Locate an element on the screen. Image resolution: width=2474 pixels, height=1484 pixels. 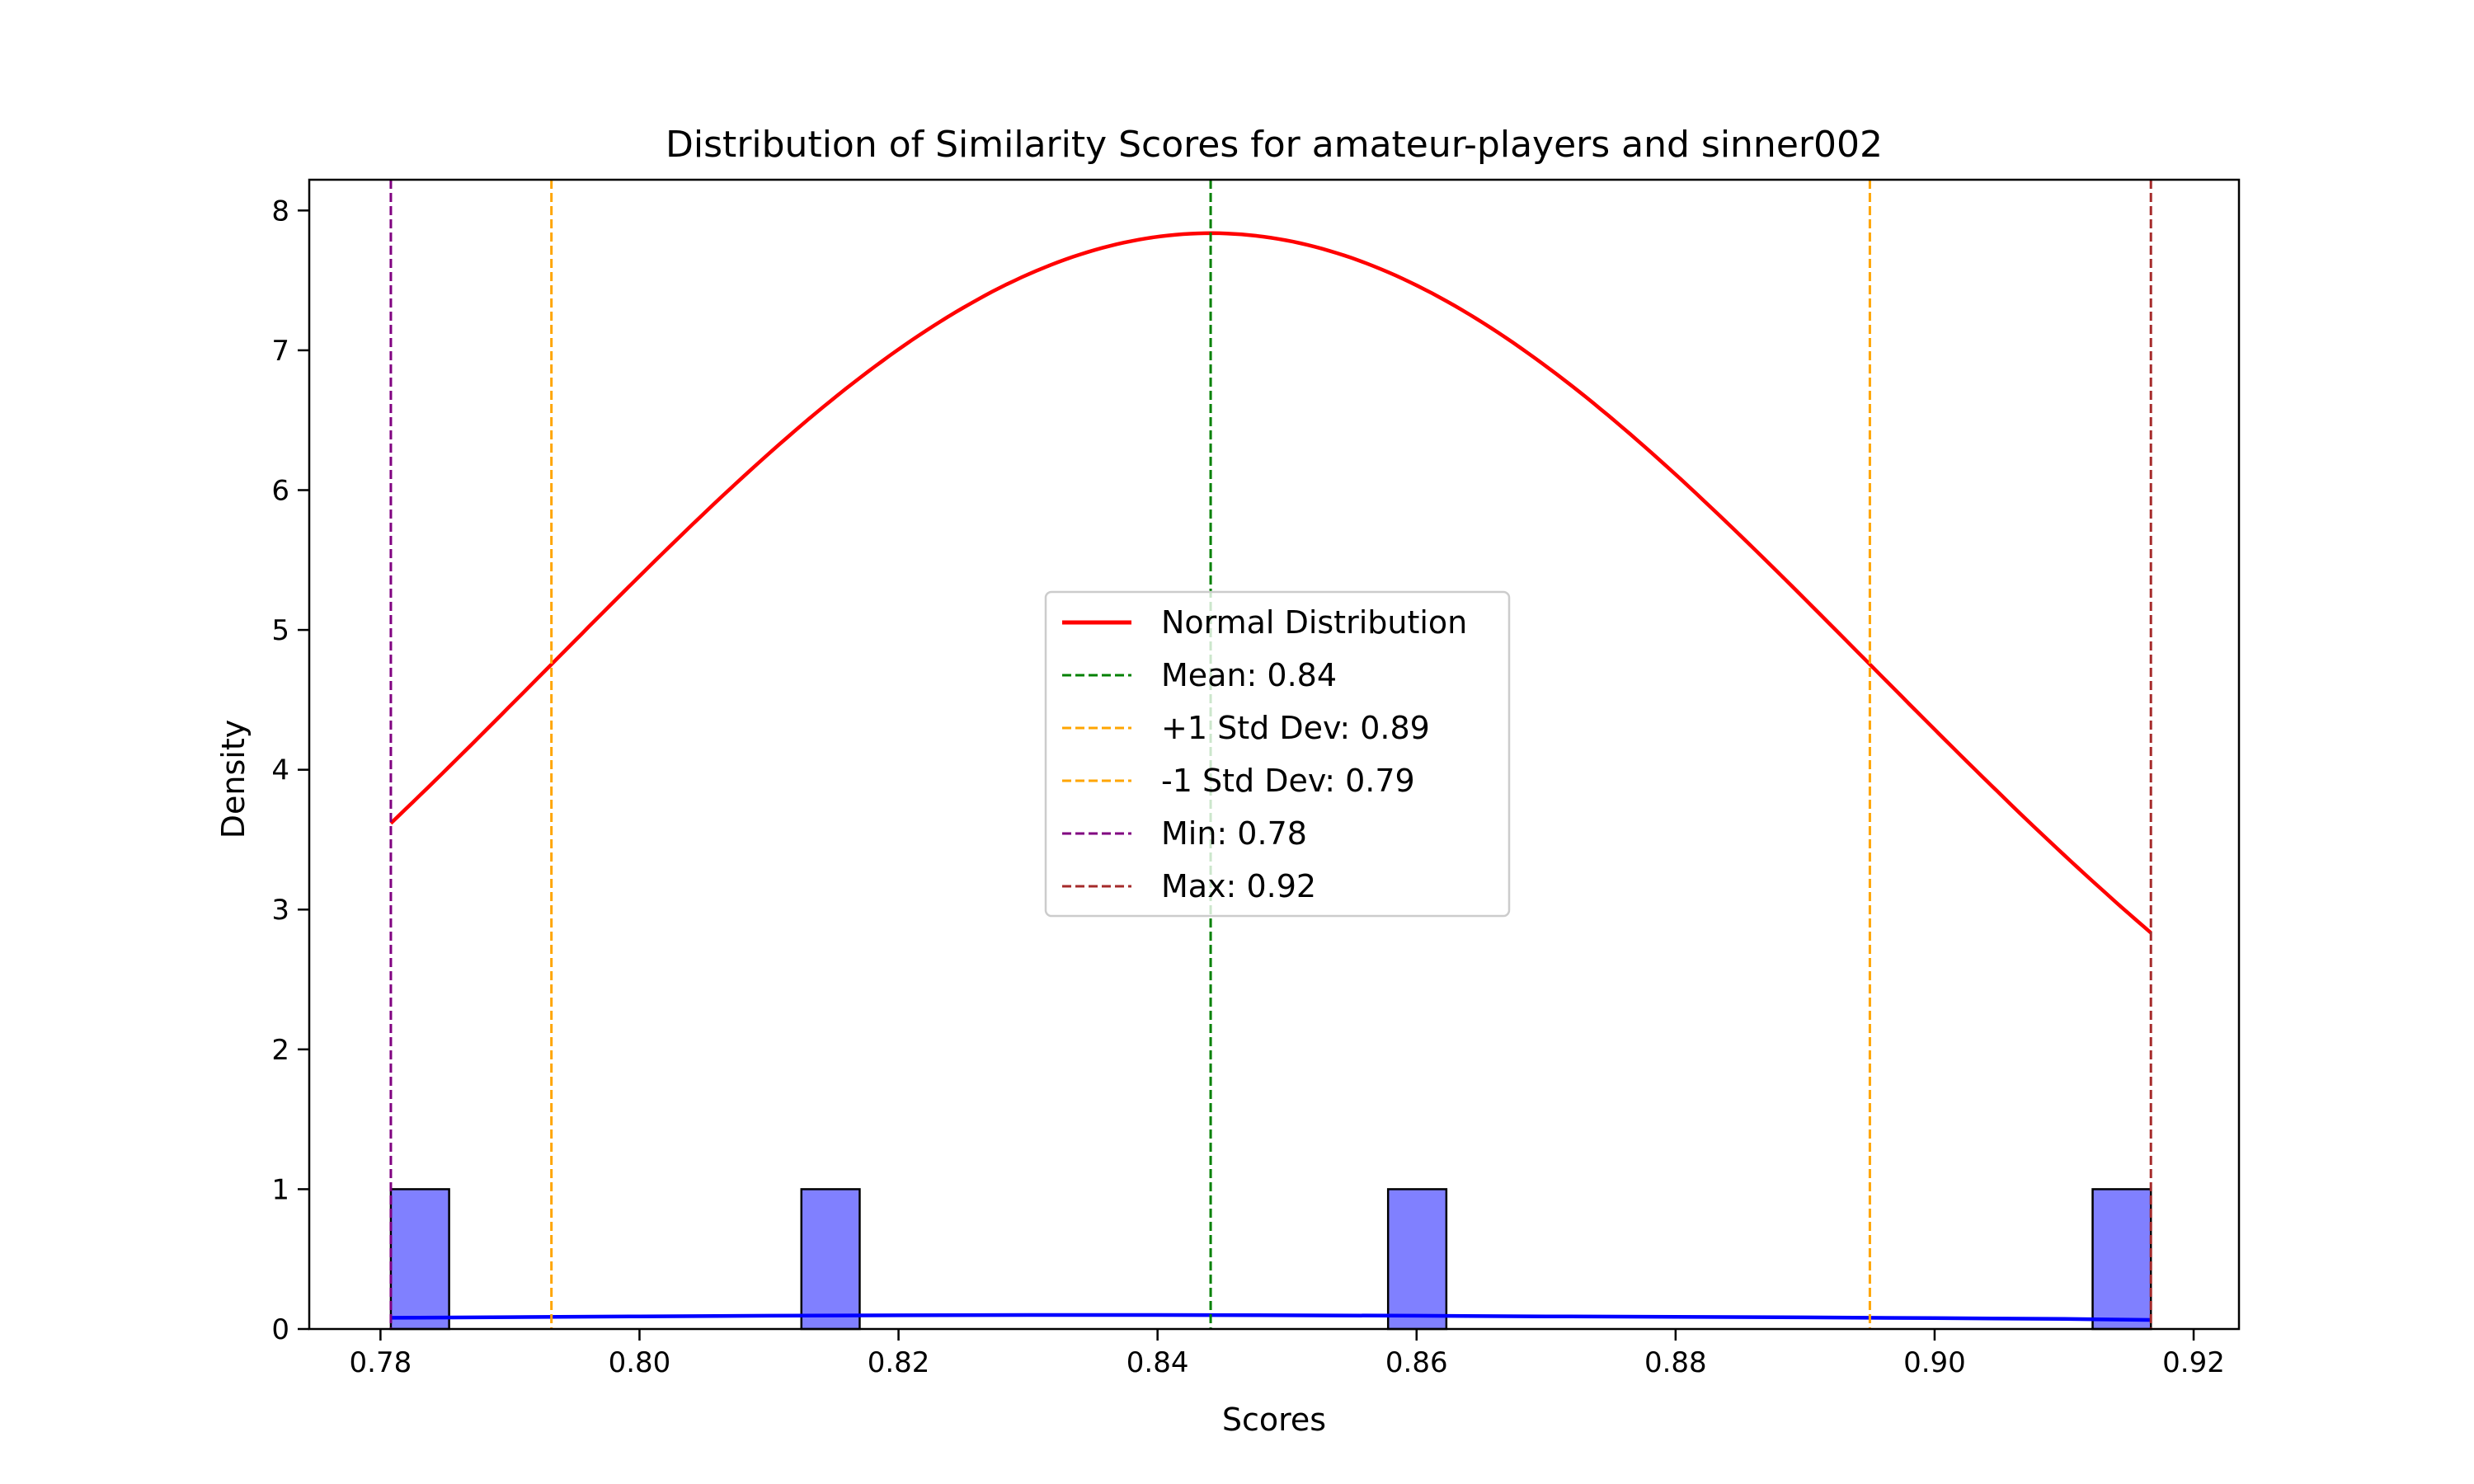
y-tick-label: 3 is located at coordinates (280, 910).